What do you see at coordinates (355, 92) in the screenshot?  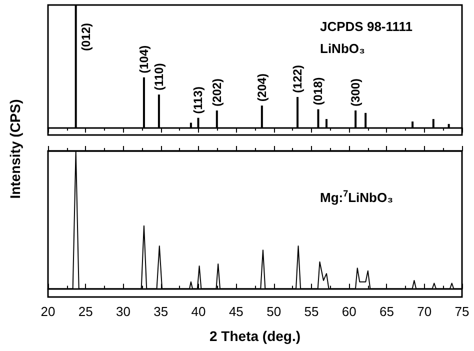 I see `annotation: (300)` at bounding box center [355, 92].